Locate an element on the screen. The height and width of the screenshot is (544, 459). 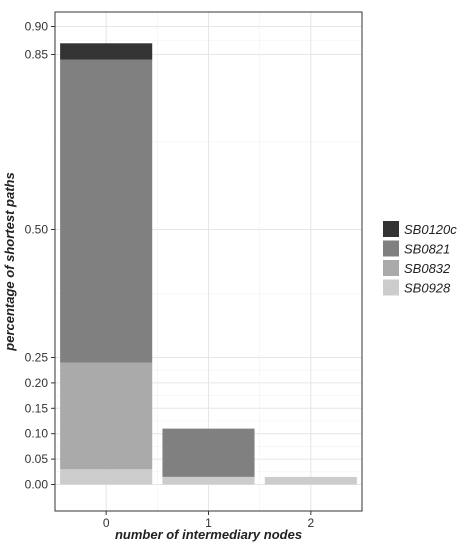
x-axis: 0 1 2 is located at coordinates (208, 520).